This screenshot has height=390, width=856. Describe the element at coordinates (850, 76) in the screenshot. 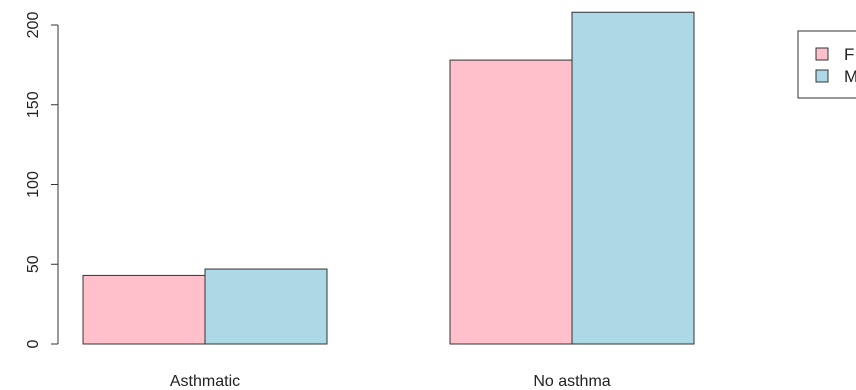

I see `legend-label-m: M` at that location.